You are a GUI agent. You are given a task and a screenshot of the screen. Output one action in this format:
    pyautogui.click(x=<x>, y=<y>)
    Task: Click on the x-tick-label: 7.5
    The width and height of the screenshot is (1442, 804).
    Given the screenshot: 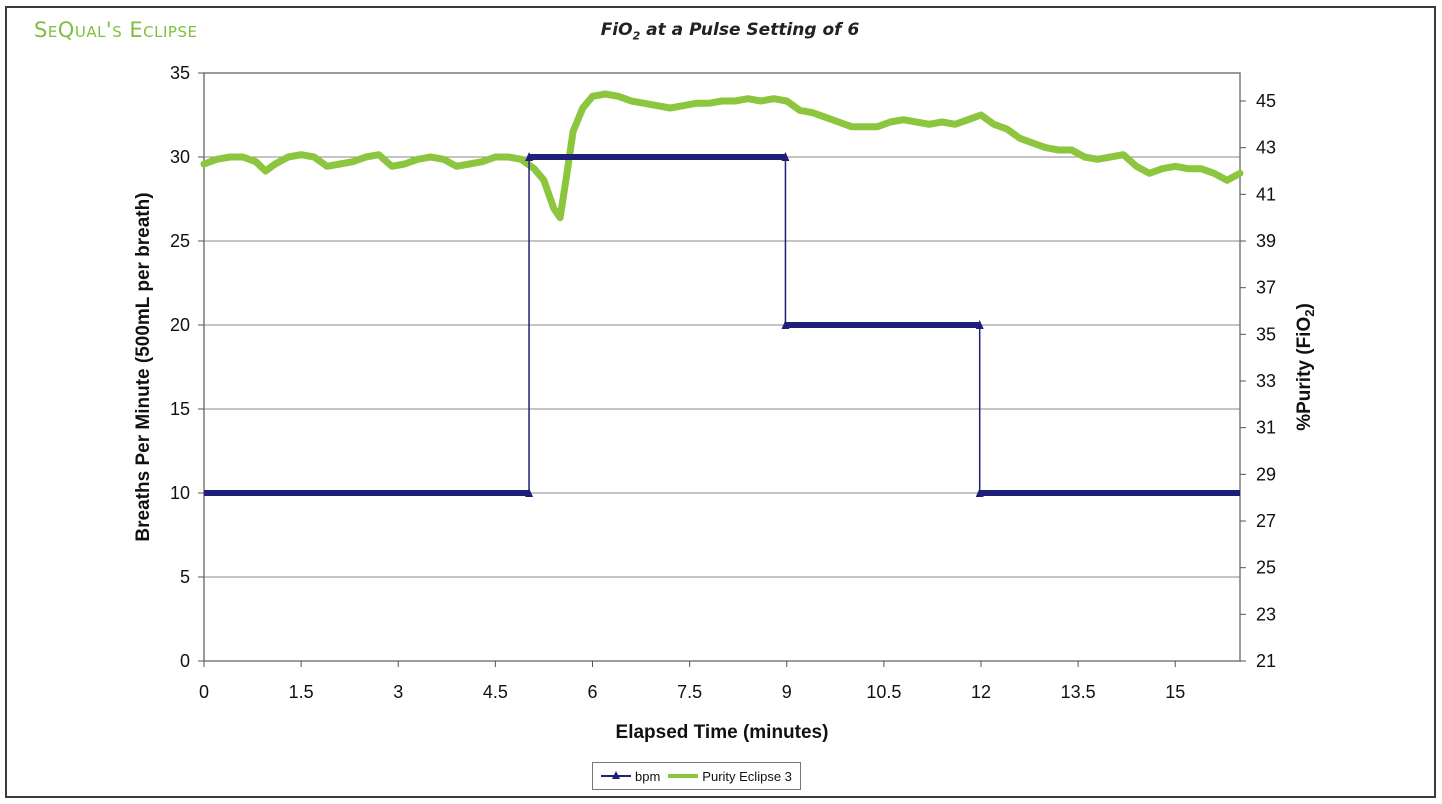 What is the action you would take?
    pyautogui.click(x=689, y=692)
    